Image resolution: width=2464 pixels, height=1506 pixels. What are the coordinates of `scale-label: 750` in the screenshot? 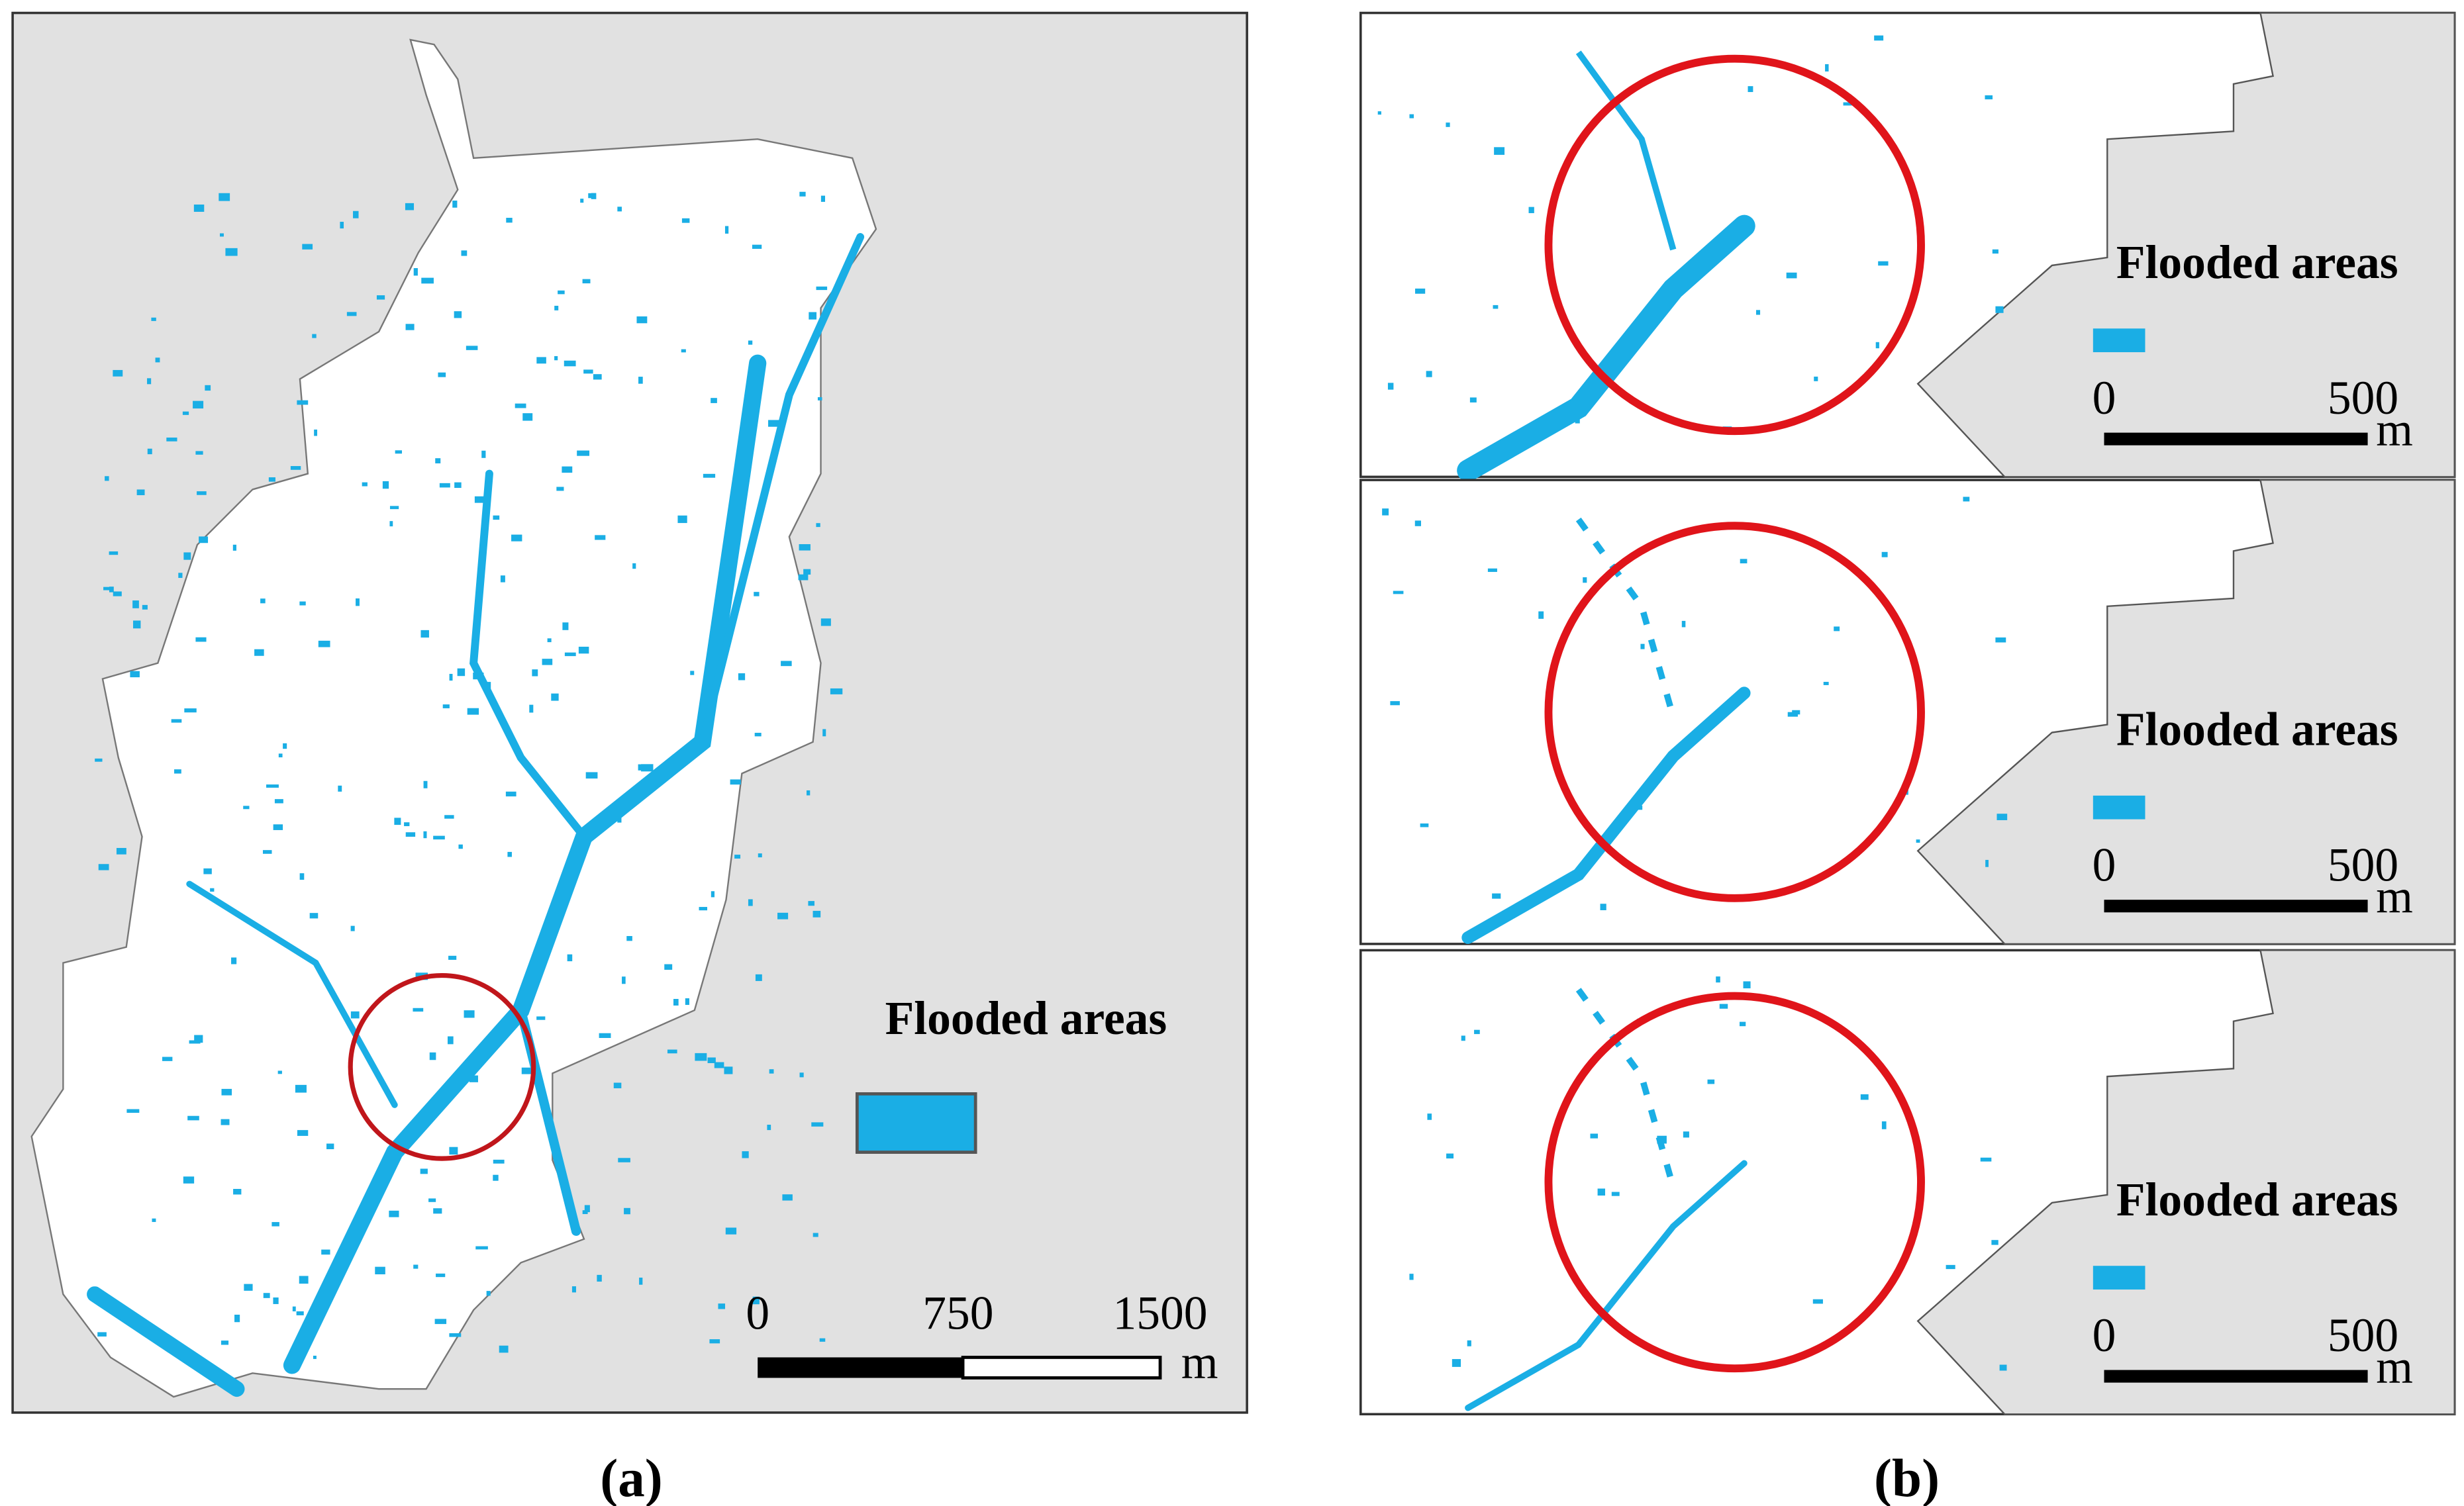 It's located at (957, 1314).